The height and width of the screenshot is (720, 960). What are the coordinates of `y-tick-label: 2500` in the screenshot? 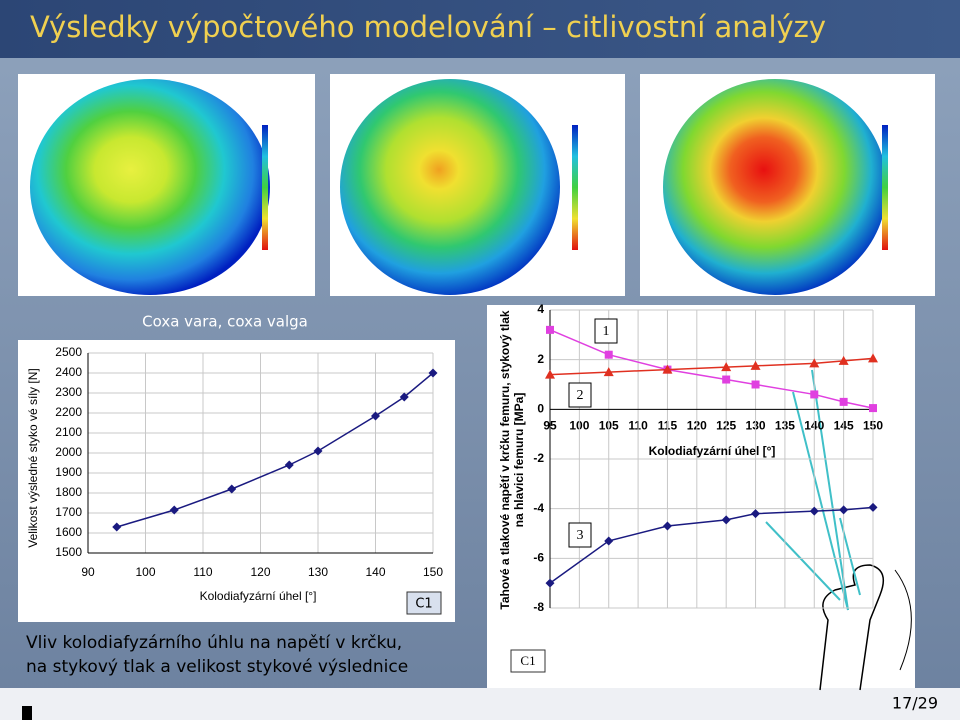 It's located at (68, 352).